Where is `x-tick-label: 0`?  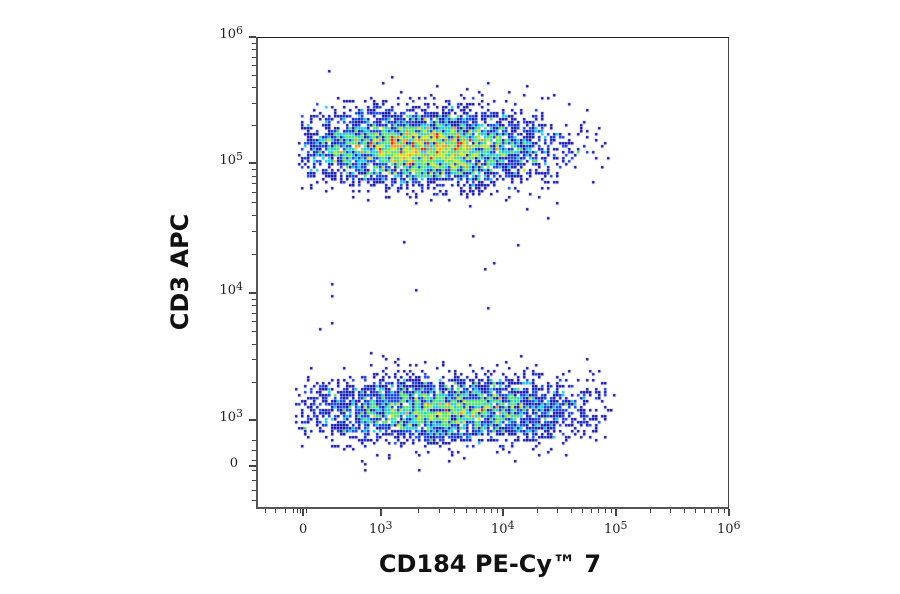 x-tick-label: 0 is located at coordinates (303, 529).